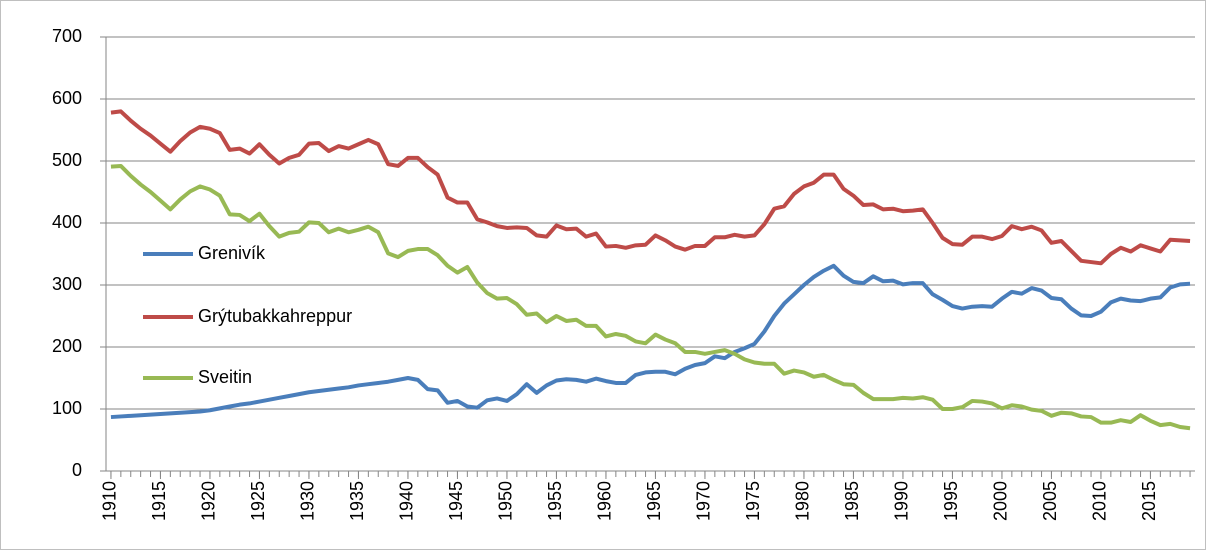 The width and height of the screenshot is (1206, 550). Describe the element at coordinates (258, 501) in the screenshot. I see `x-tick-label: 1925` at that location.